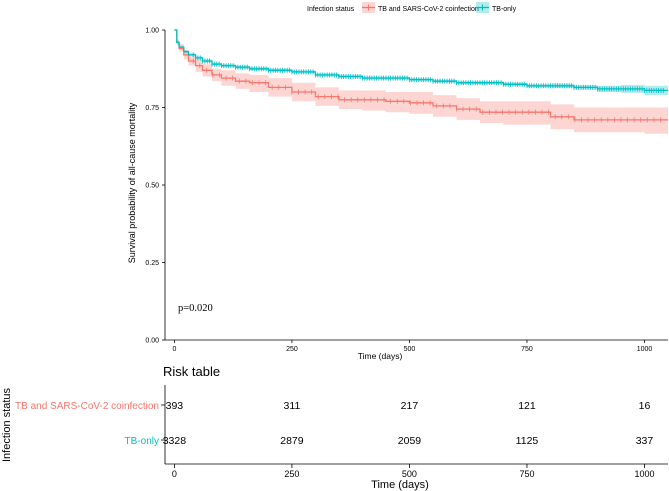 The width and height of the screenshot is (669, 491). What do you see at coordinates (291, 474) in the screenshot?
I see `risk-x-tick-label: 250` at bounding box center [291, 474].